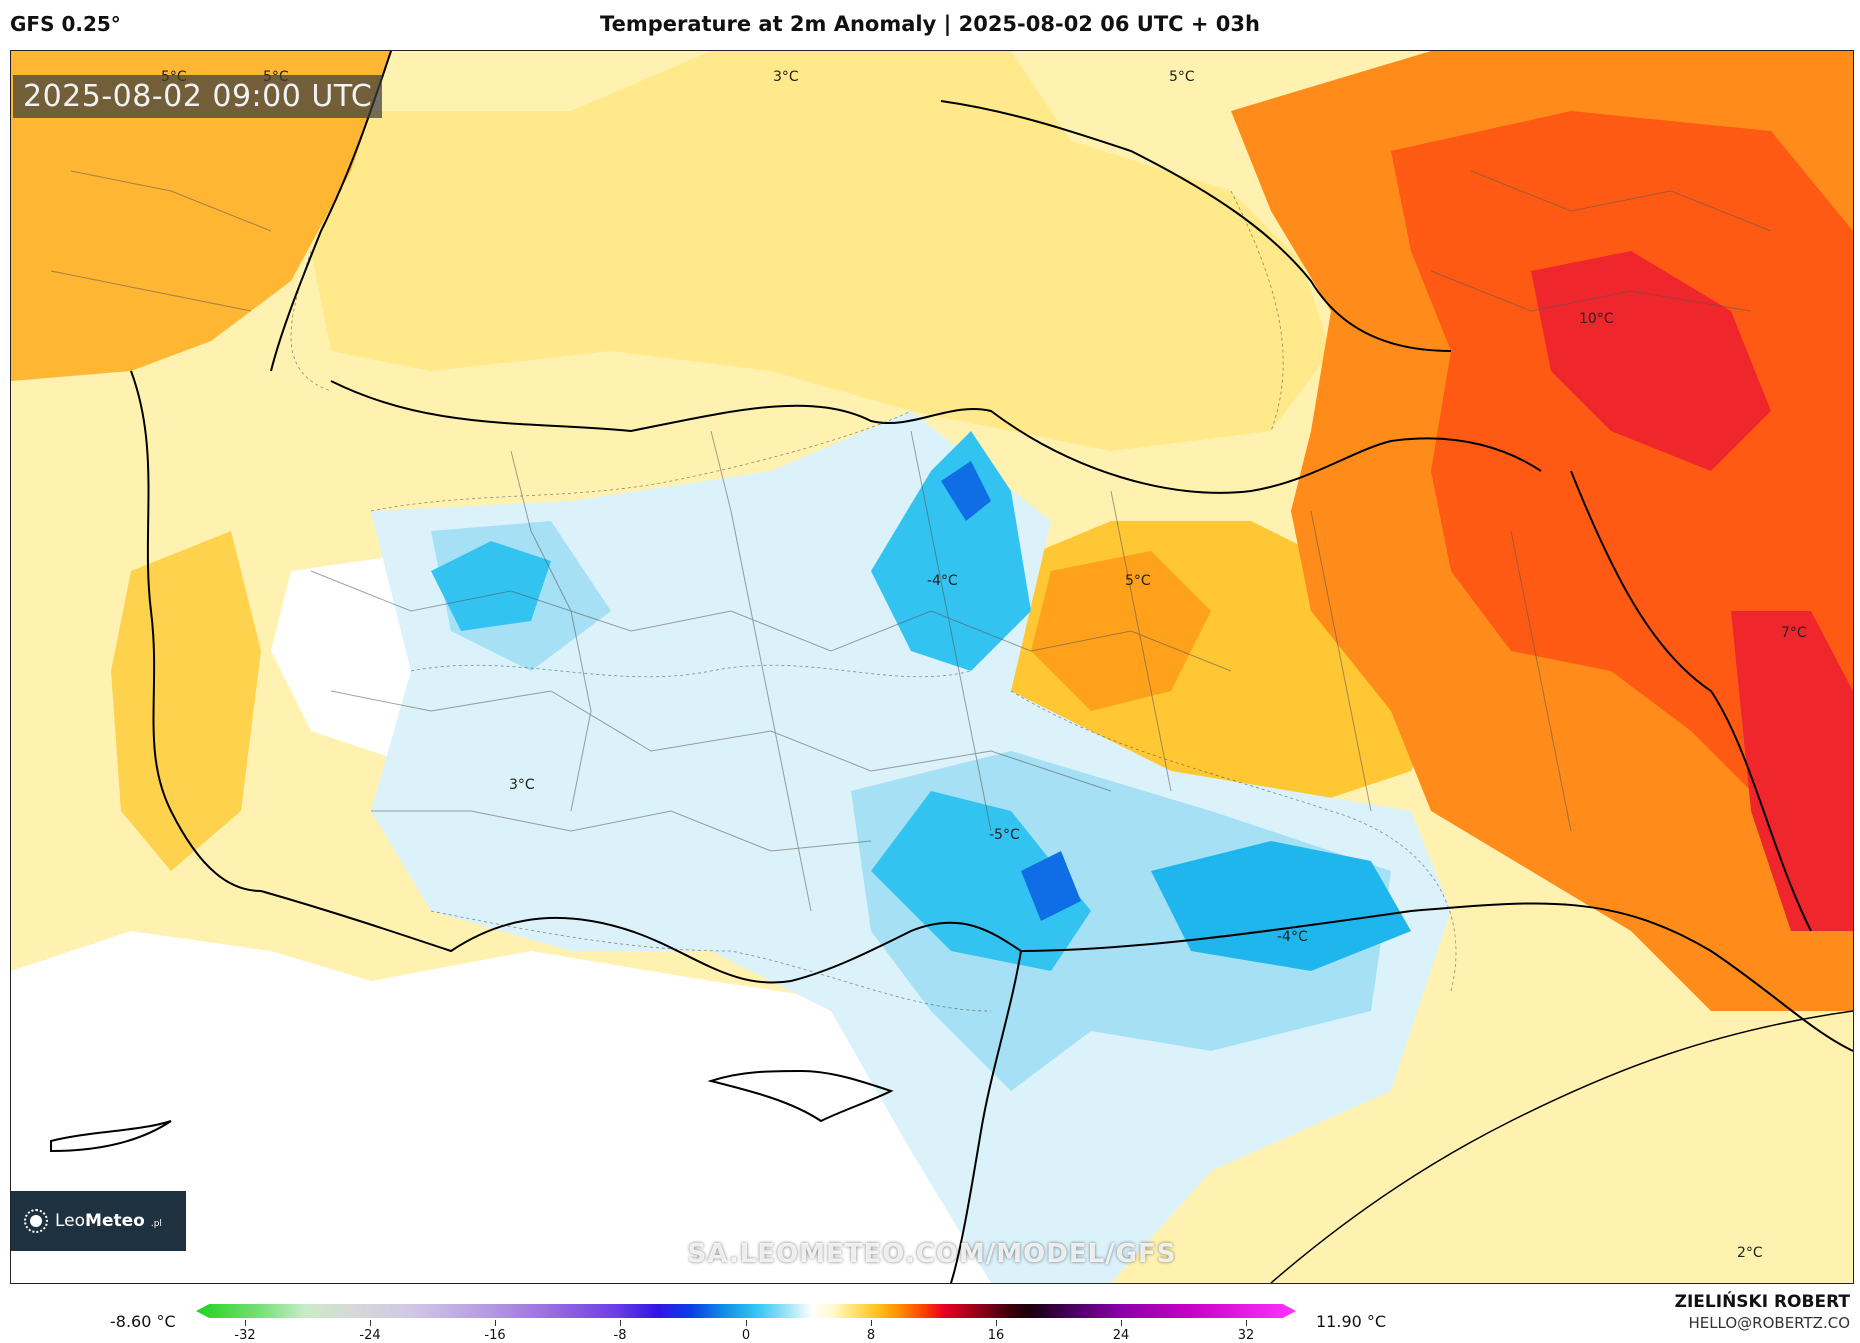 This screenshot has height=1343, width=1860. I want to click on map-label-minus4c-southeast: -4°C, so click(1292, 937).